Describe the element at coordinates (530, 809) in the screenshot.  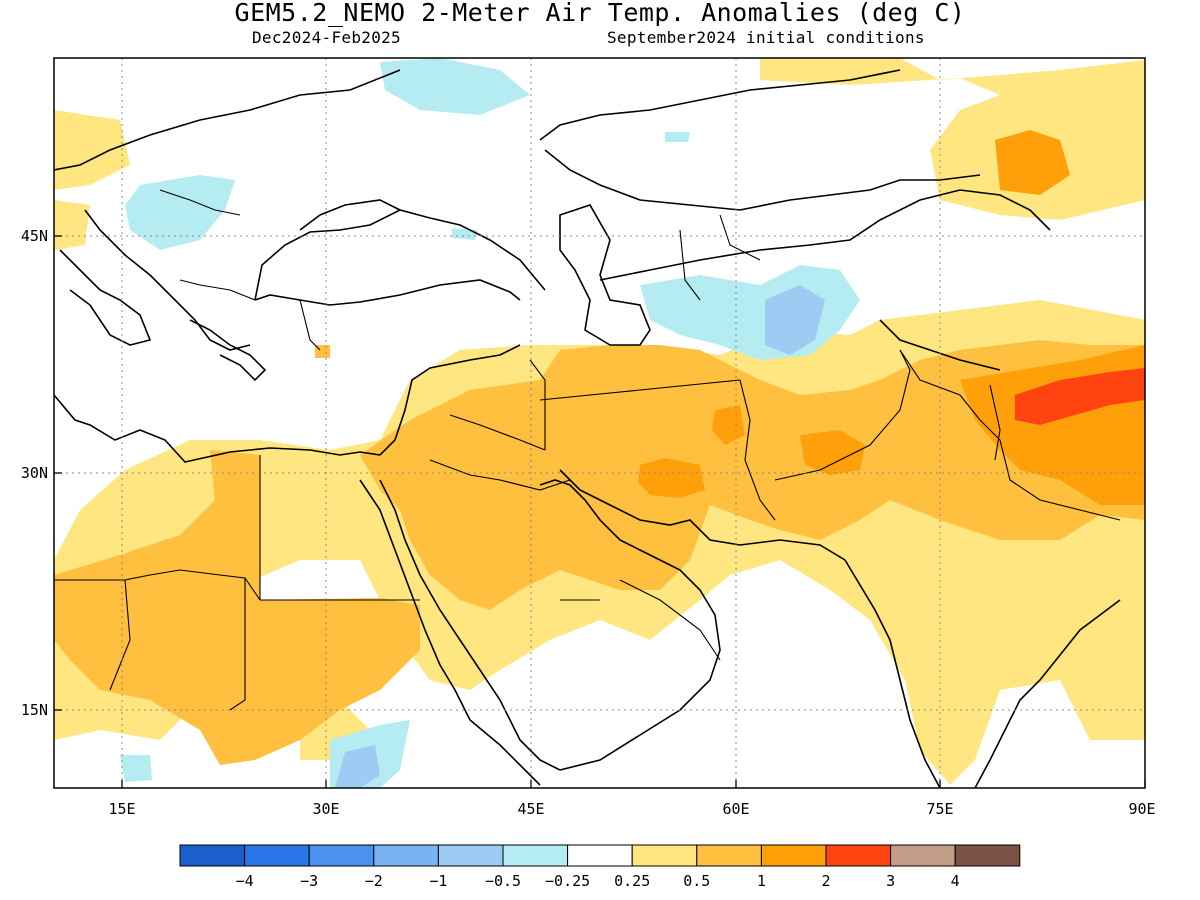
I see `lon-tick-label: 45E` at that location.